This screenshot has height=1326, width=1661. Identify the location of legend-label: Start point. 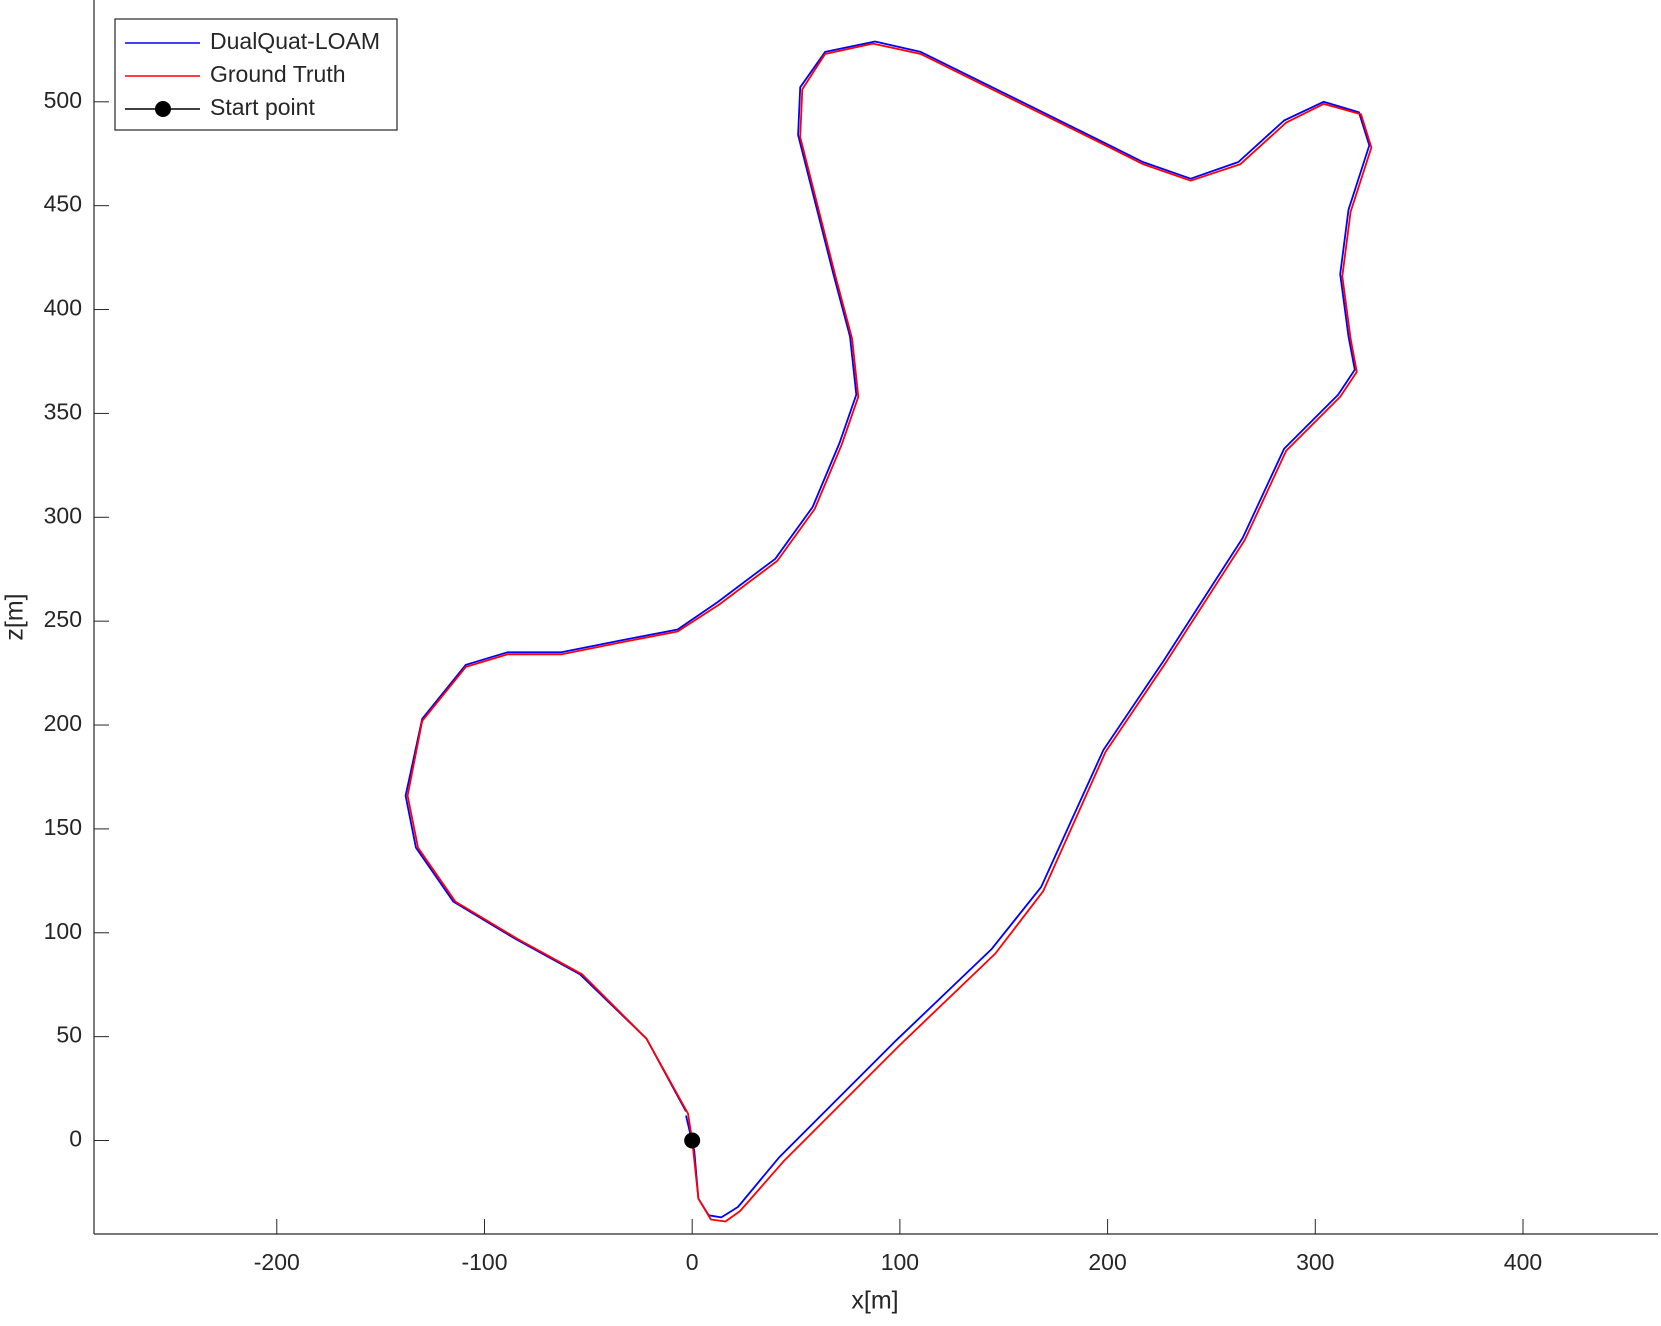
(262, 107).